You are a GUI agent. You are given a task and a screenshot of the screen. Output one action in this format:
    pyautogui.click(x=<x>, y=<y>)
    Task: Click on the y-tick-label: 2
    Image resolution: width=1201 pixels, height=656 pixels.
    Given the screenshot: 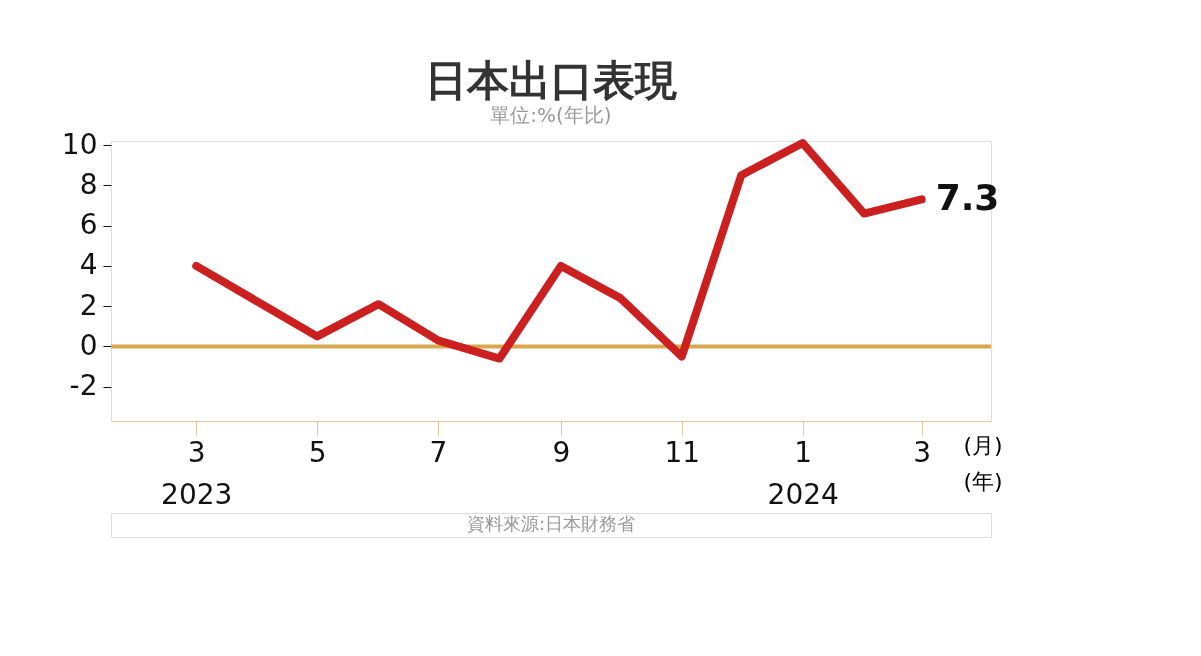 What is the action you would take?
    pyautogui.click(x=88, y=305)
    